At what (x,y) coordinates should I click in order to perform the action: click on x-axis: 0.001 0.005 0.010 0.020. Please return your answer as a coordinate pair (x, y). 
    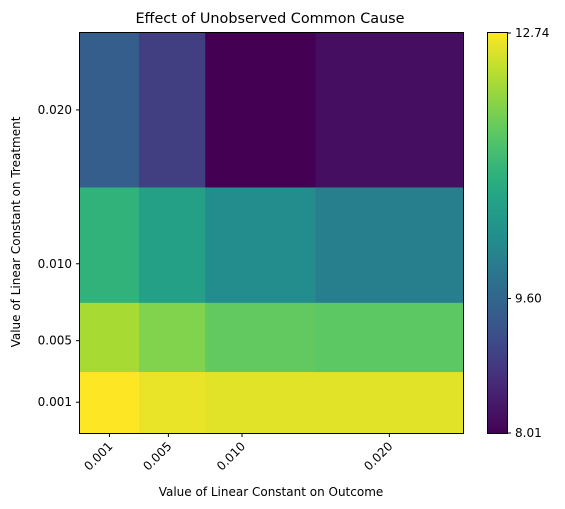
    Looking at the image, I should click on (238, 453).